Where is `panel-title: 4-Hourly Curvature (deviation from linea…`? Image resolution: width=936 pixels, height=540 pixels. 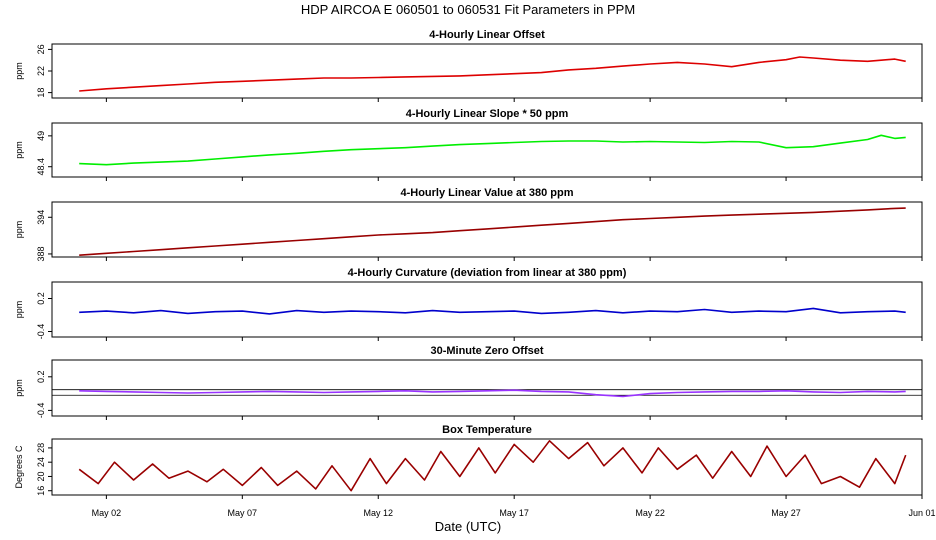 panel-title: 4-Hourly Curvature (deviation from linea… is located at coordinates (487, 273).